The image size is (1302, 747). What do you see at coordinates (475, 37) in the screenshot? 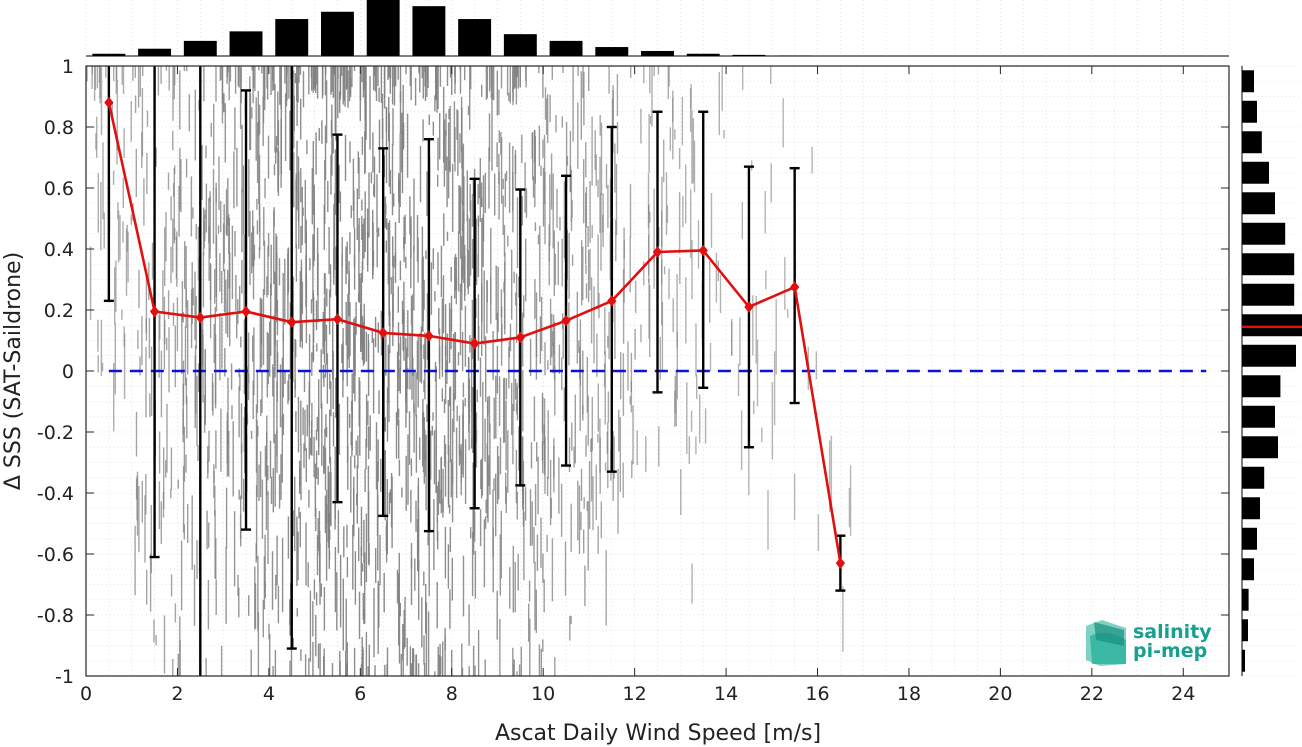
I see `top-hist-bar` at bounding box center [475, 37].